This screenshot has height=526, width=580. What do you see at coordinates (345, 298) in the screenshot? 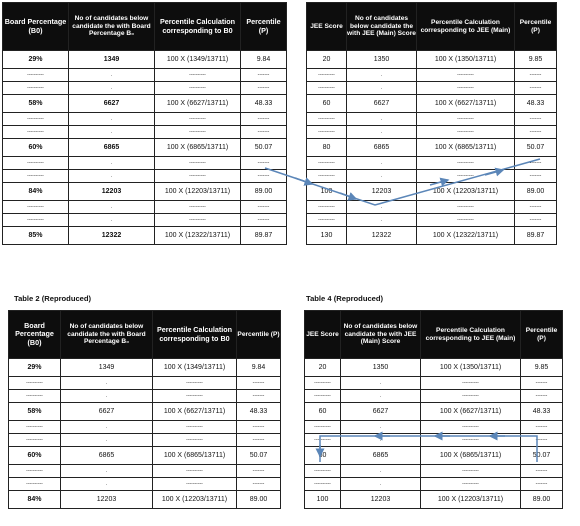
I see `caption-table-4: Table 4 (Reproduced)` at bounding box center [345, 298].